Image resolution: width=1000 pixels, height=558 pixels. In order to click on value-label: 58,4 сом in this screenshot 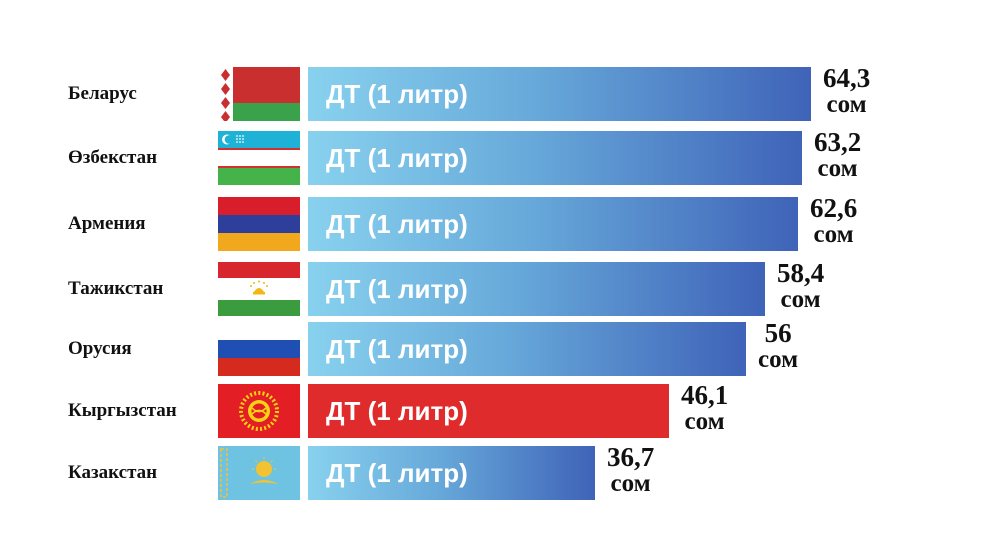, I will do `click(801, 285)`.